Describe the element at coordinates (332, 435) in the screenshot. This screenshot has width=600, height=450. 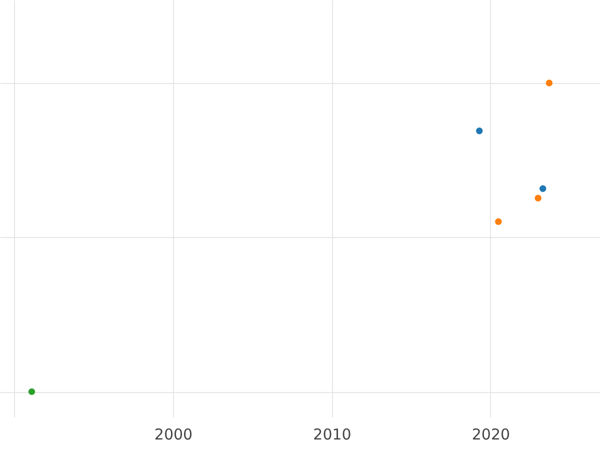
I see `x-tick-label: 2010` at that location.